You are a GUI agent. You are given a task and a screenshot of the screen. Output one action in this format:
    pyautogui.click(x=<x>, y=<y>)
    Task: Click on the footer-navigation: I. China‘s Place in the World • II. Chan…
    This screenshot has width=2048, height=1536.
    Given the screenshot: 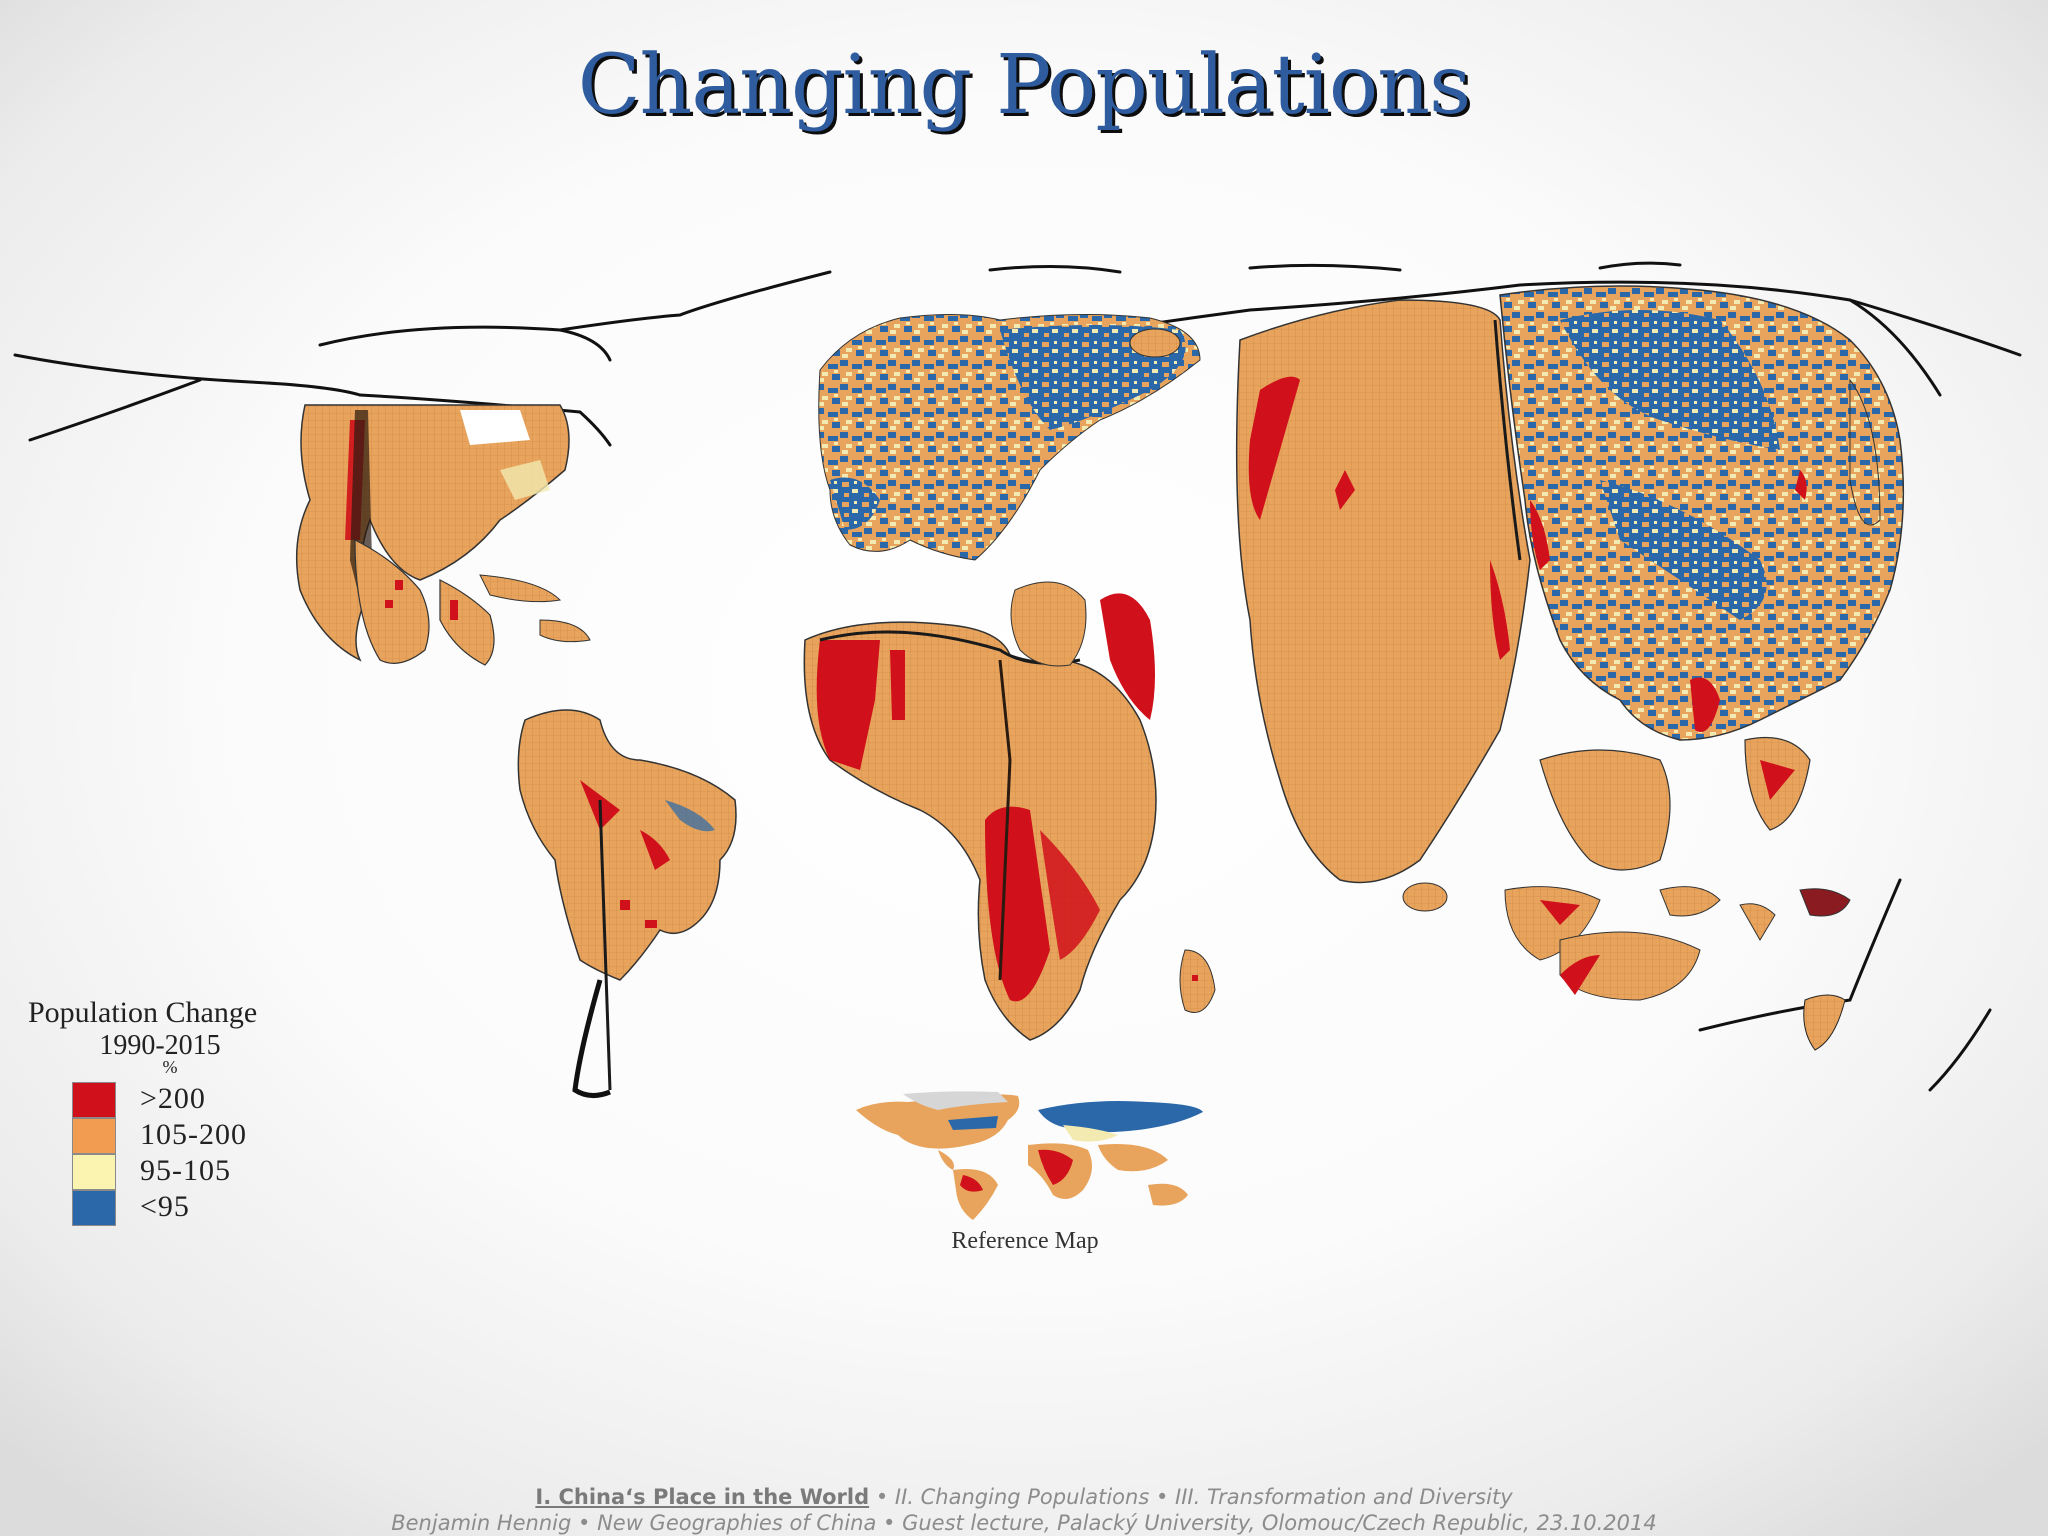 What is the action you would take?
    pyautogui.click(x=1024, y=1497)
    